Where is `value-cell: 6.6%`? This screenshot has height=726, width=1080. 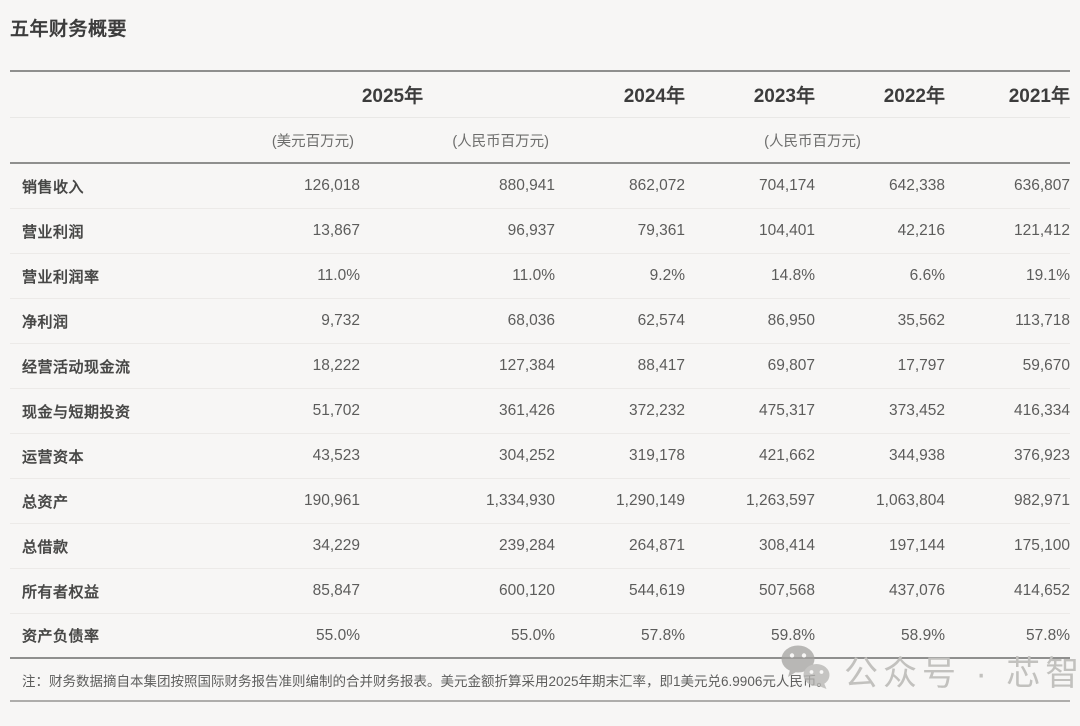
value-cell: 6.6% is located at coordinates (927, 275).